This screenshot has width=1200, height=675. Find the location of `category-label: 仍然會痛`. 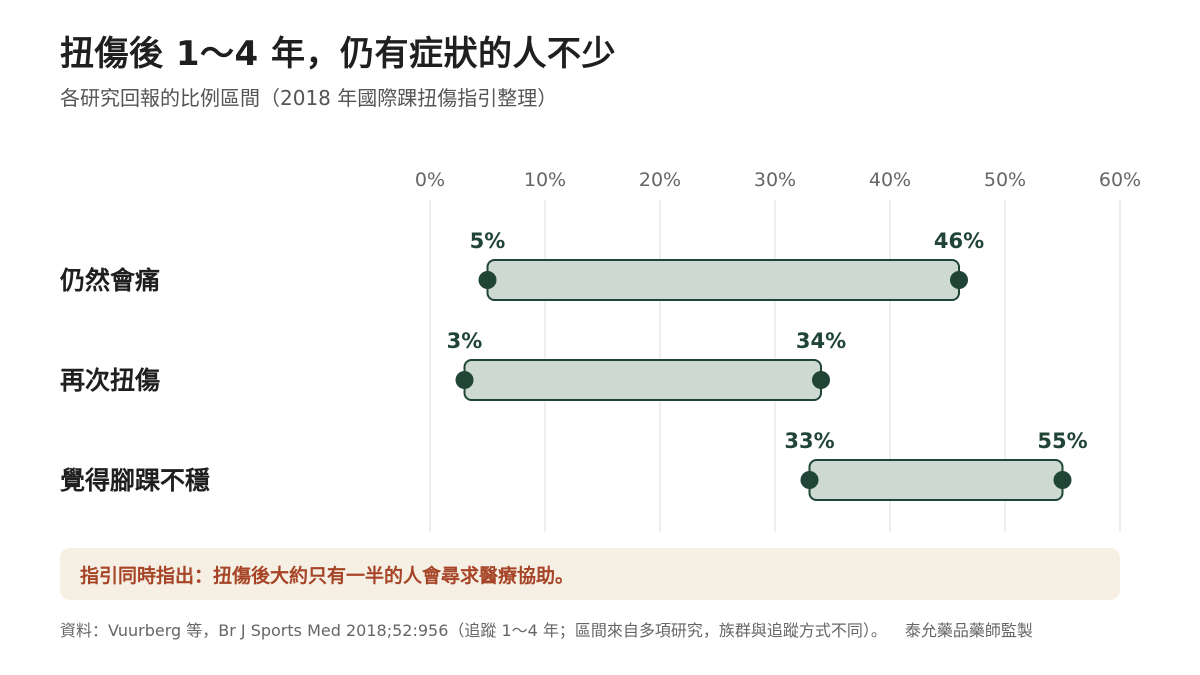

category-label: 仍然會痛 is located at coordinates (110, 280).